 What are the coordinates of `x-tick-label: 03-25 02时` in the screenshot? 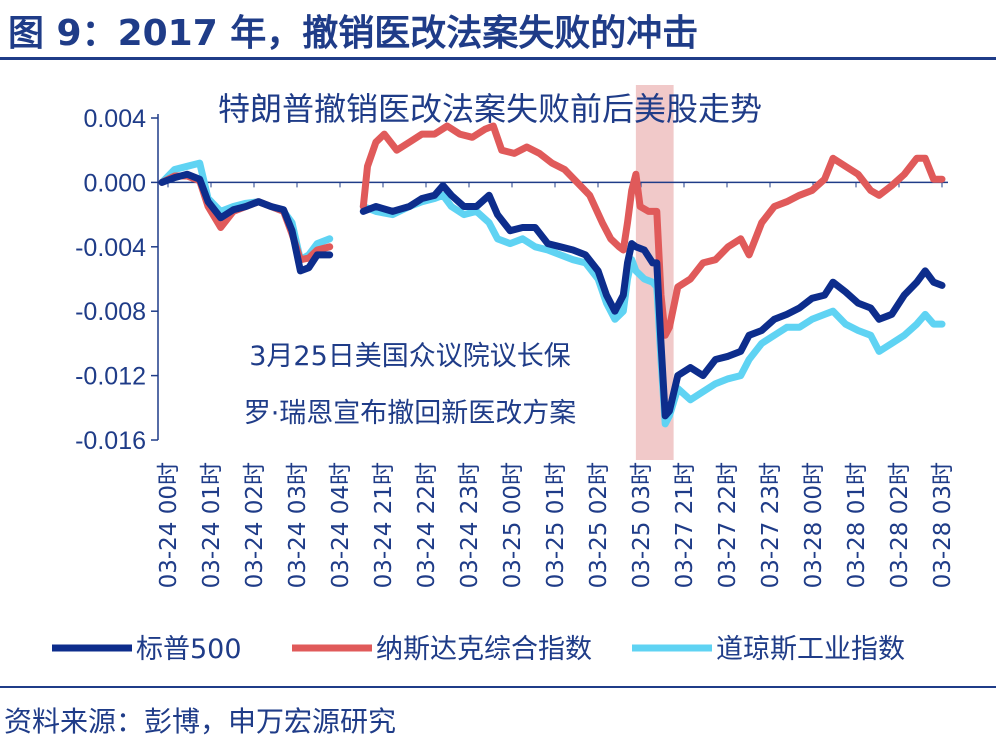 It's located at (599, 525).